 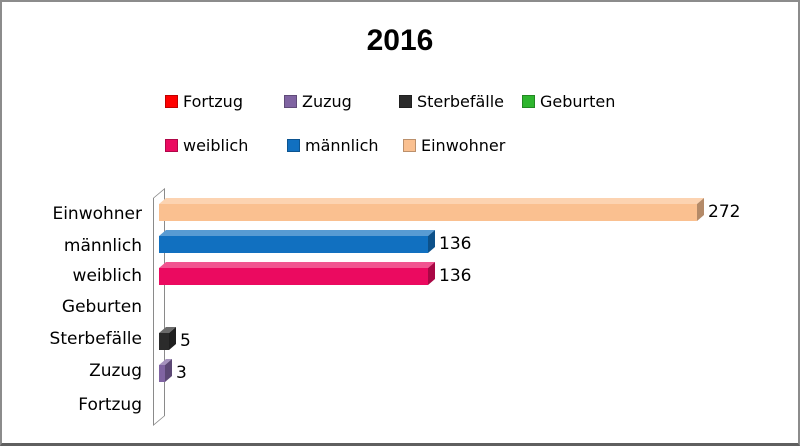 I want to click on legend-item-sterbefaelle: Sterbefälle, so click(x=452, y=101).